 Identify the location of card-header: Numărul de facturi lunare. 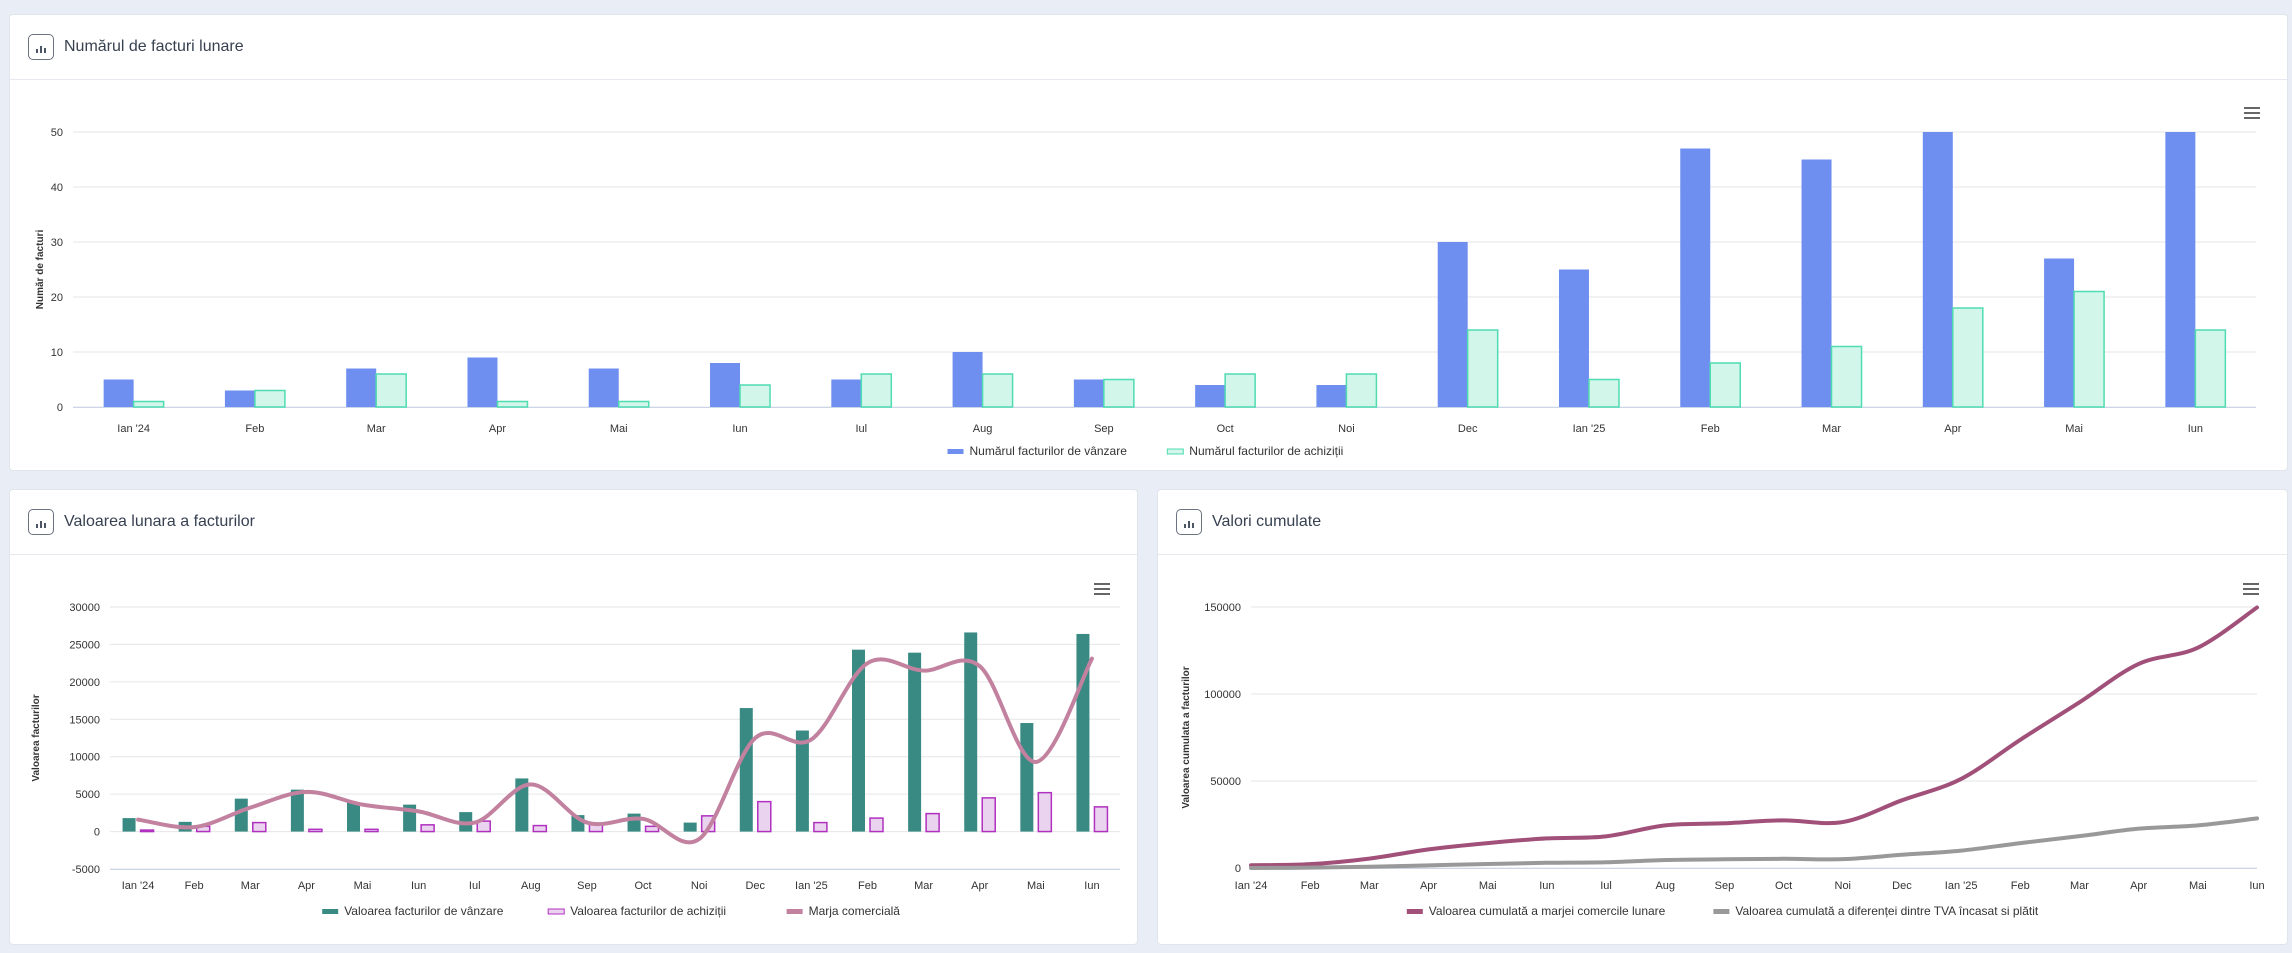
(1148, 47).